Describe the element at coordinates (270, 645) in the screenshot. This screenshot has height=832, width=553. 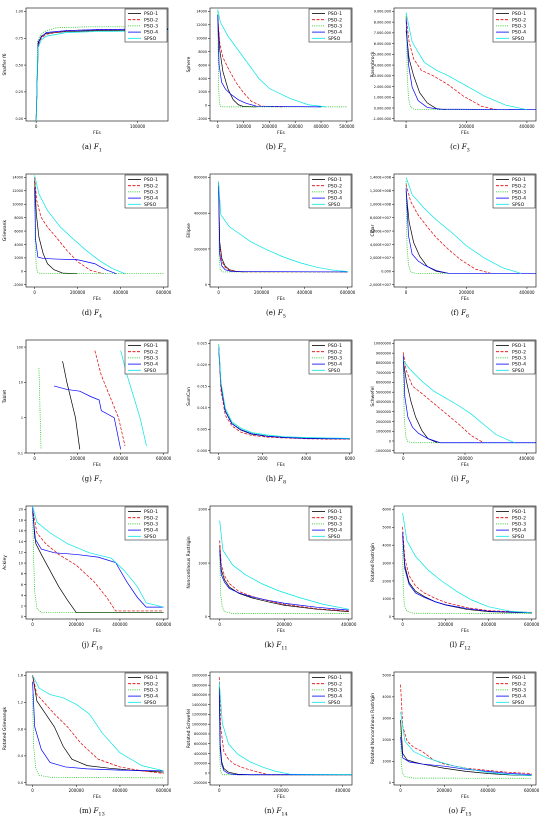
I see `caption-letter: (k)` at that location.